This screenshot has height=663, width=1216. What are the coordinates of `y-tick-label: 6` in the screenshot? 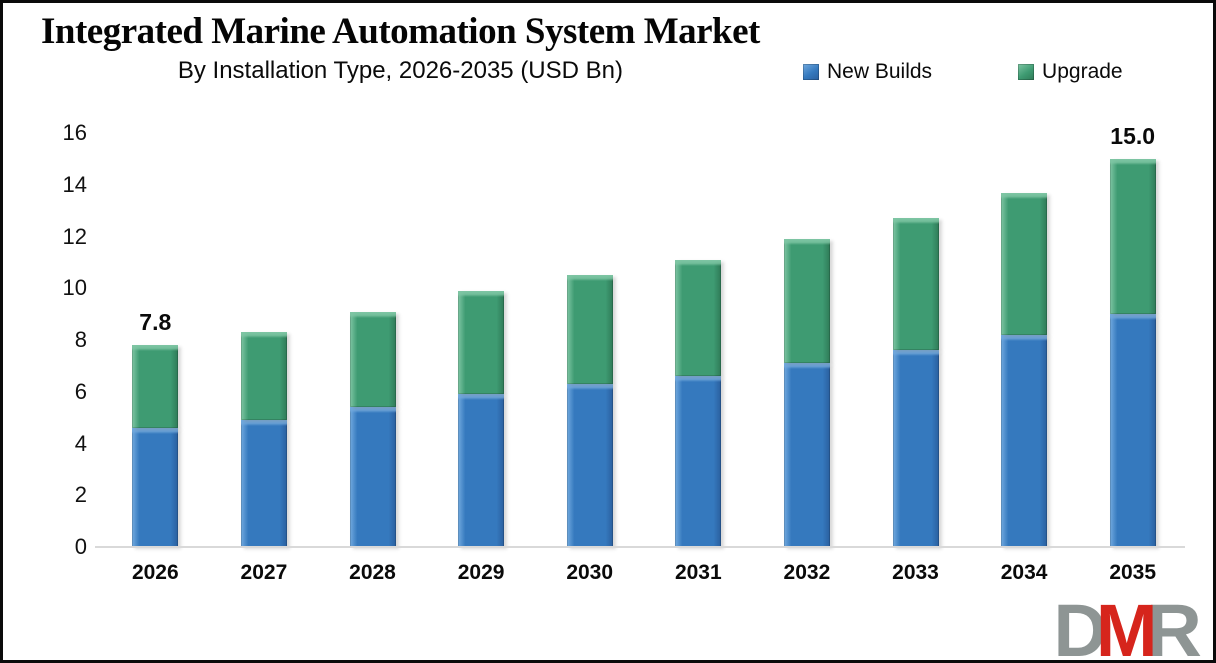 It's located at (80, 391).